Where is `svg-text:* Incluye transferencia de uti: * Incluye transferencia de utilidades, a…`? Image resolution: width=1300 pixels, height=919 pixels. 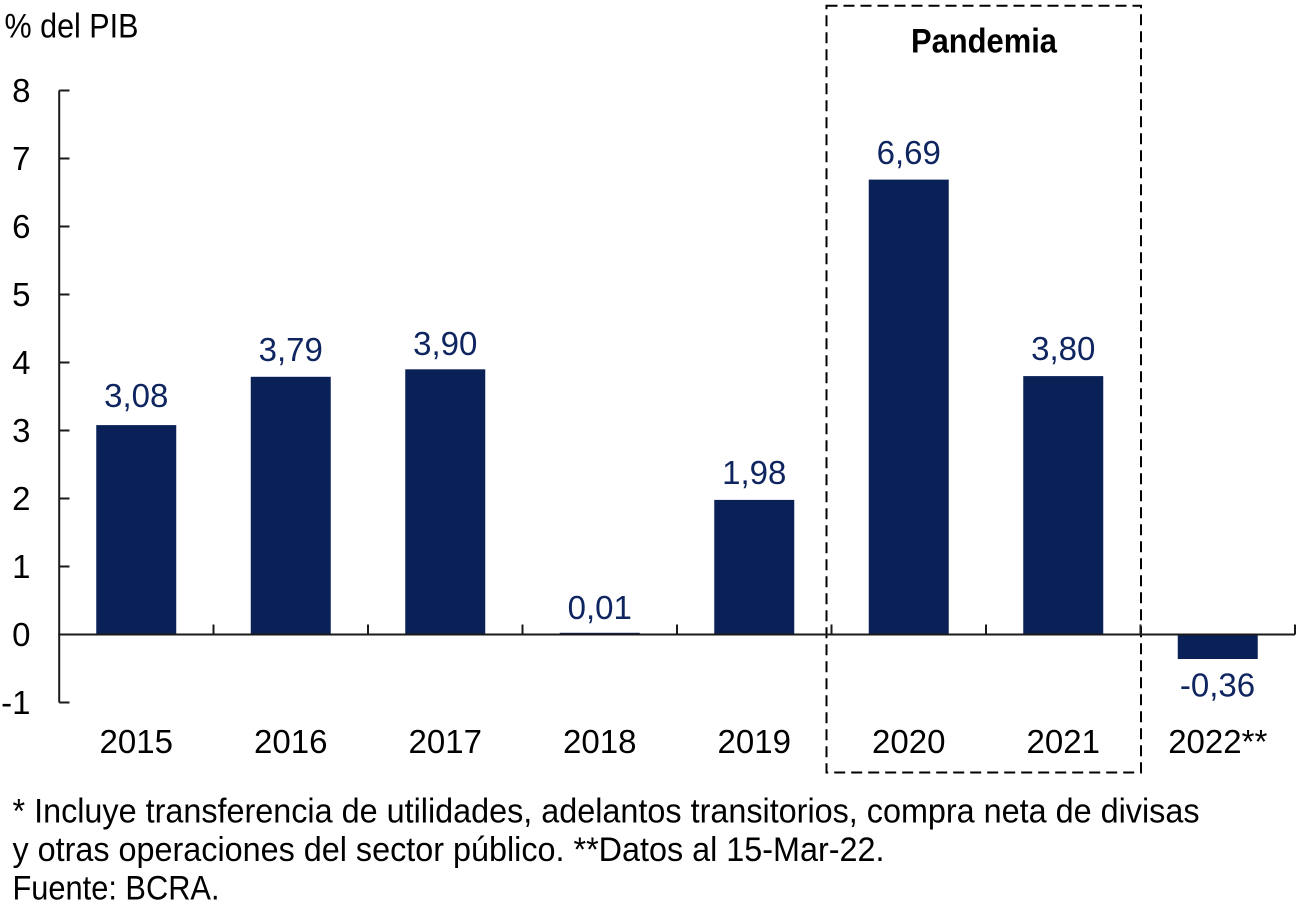 svg-text:* Incluye transferencia de uti: * Incluye transferencia de utilidades, a… is located at coordinates (606, 812).